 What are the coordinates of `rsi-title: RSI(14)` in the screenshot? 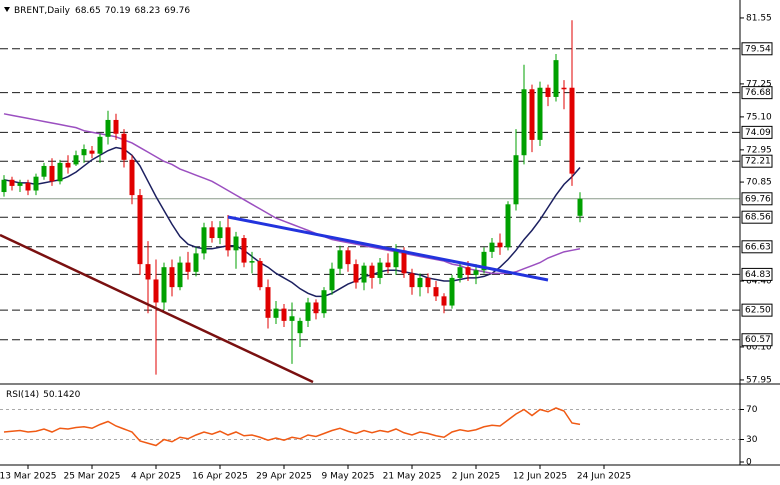 It's located at (22, 395).